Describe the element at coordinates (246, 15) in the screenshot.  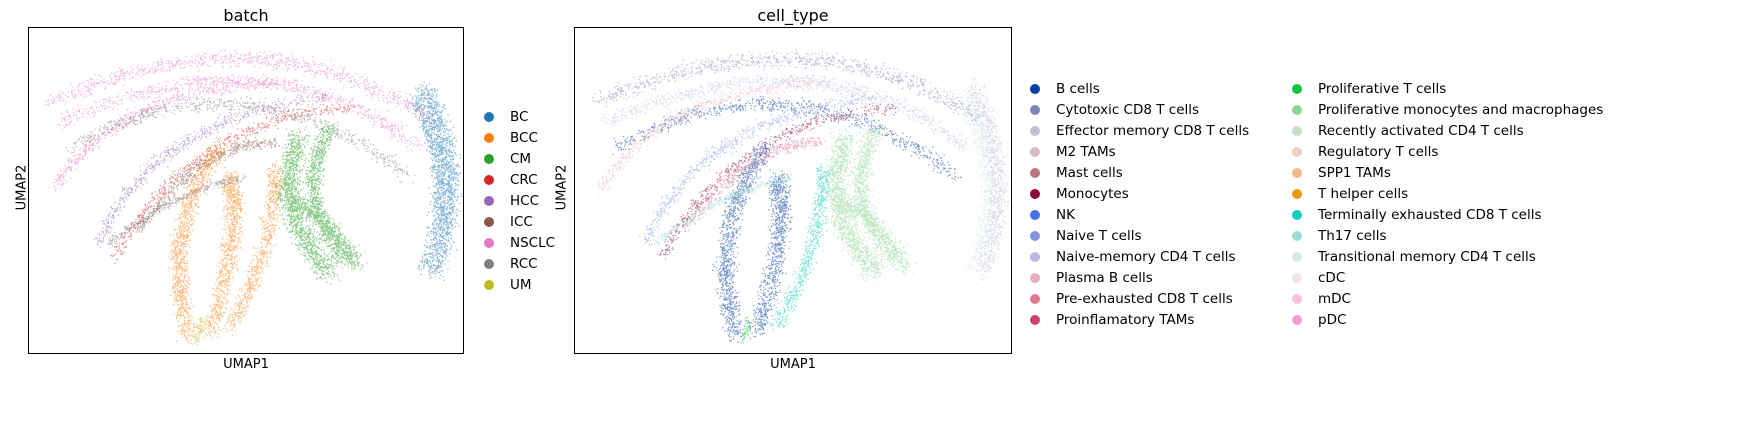
I see `batch-title: batch` at that location.